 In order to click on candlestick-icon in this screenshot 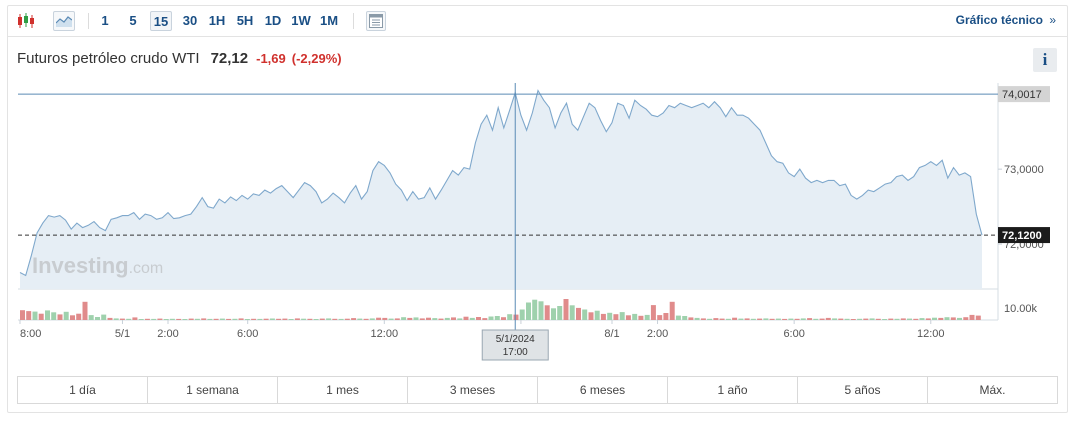, I will do `click(26, 21)`.